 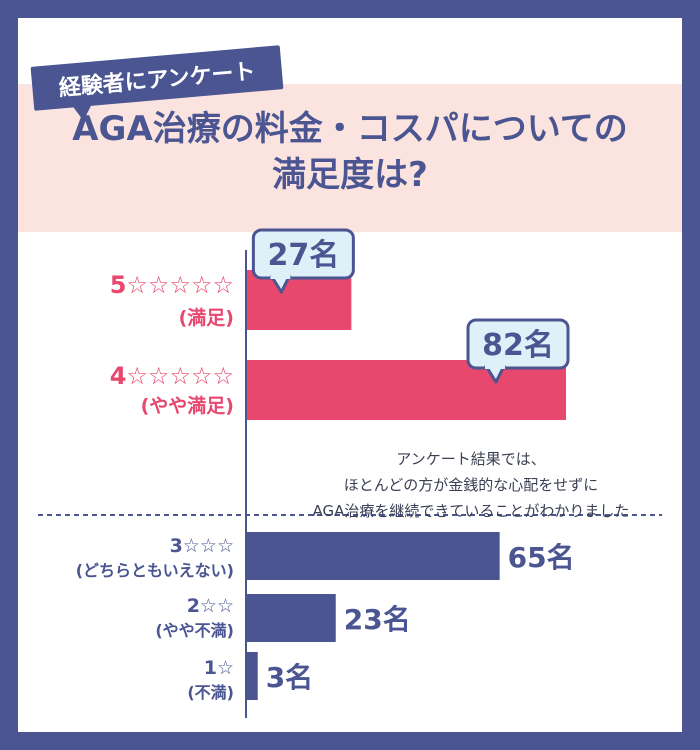 I want to click on category-sublabel: (やや不満), so click(x=194, y=630).